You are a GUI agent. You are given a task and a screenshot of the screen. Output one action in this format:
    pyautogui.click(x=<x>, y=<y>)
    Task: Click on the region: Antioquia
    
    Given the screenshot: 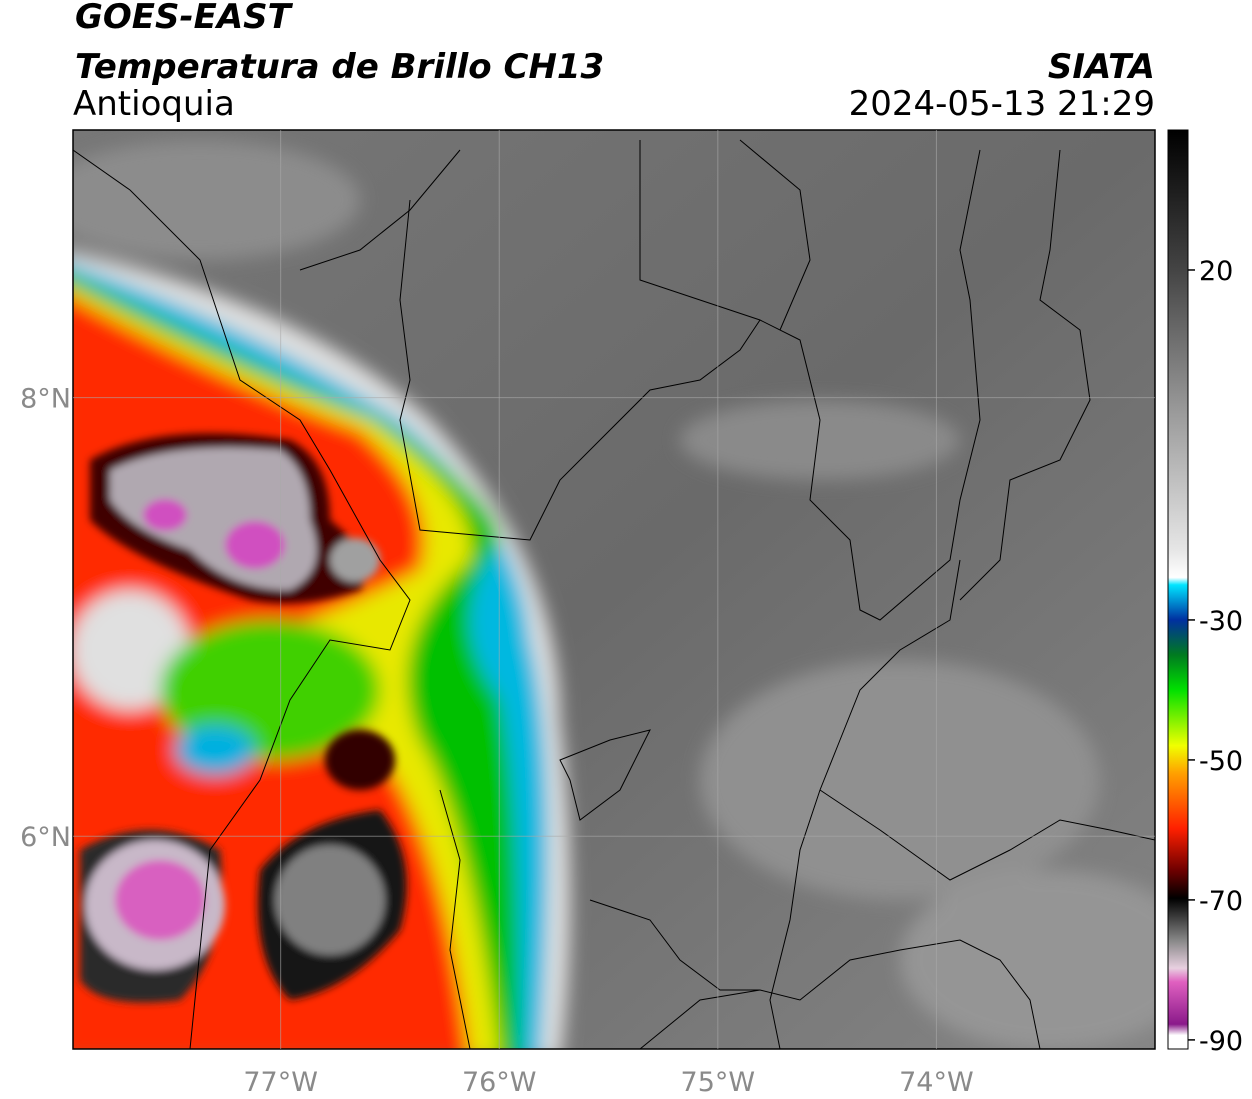 What is the action you would take?
    pyautogui.click(x=154, y=104)
    